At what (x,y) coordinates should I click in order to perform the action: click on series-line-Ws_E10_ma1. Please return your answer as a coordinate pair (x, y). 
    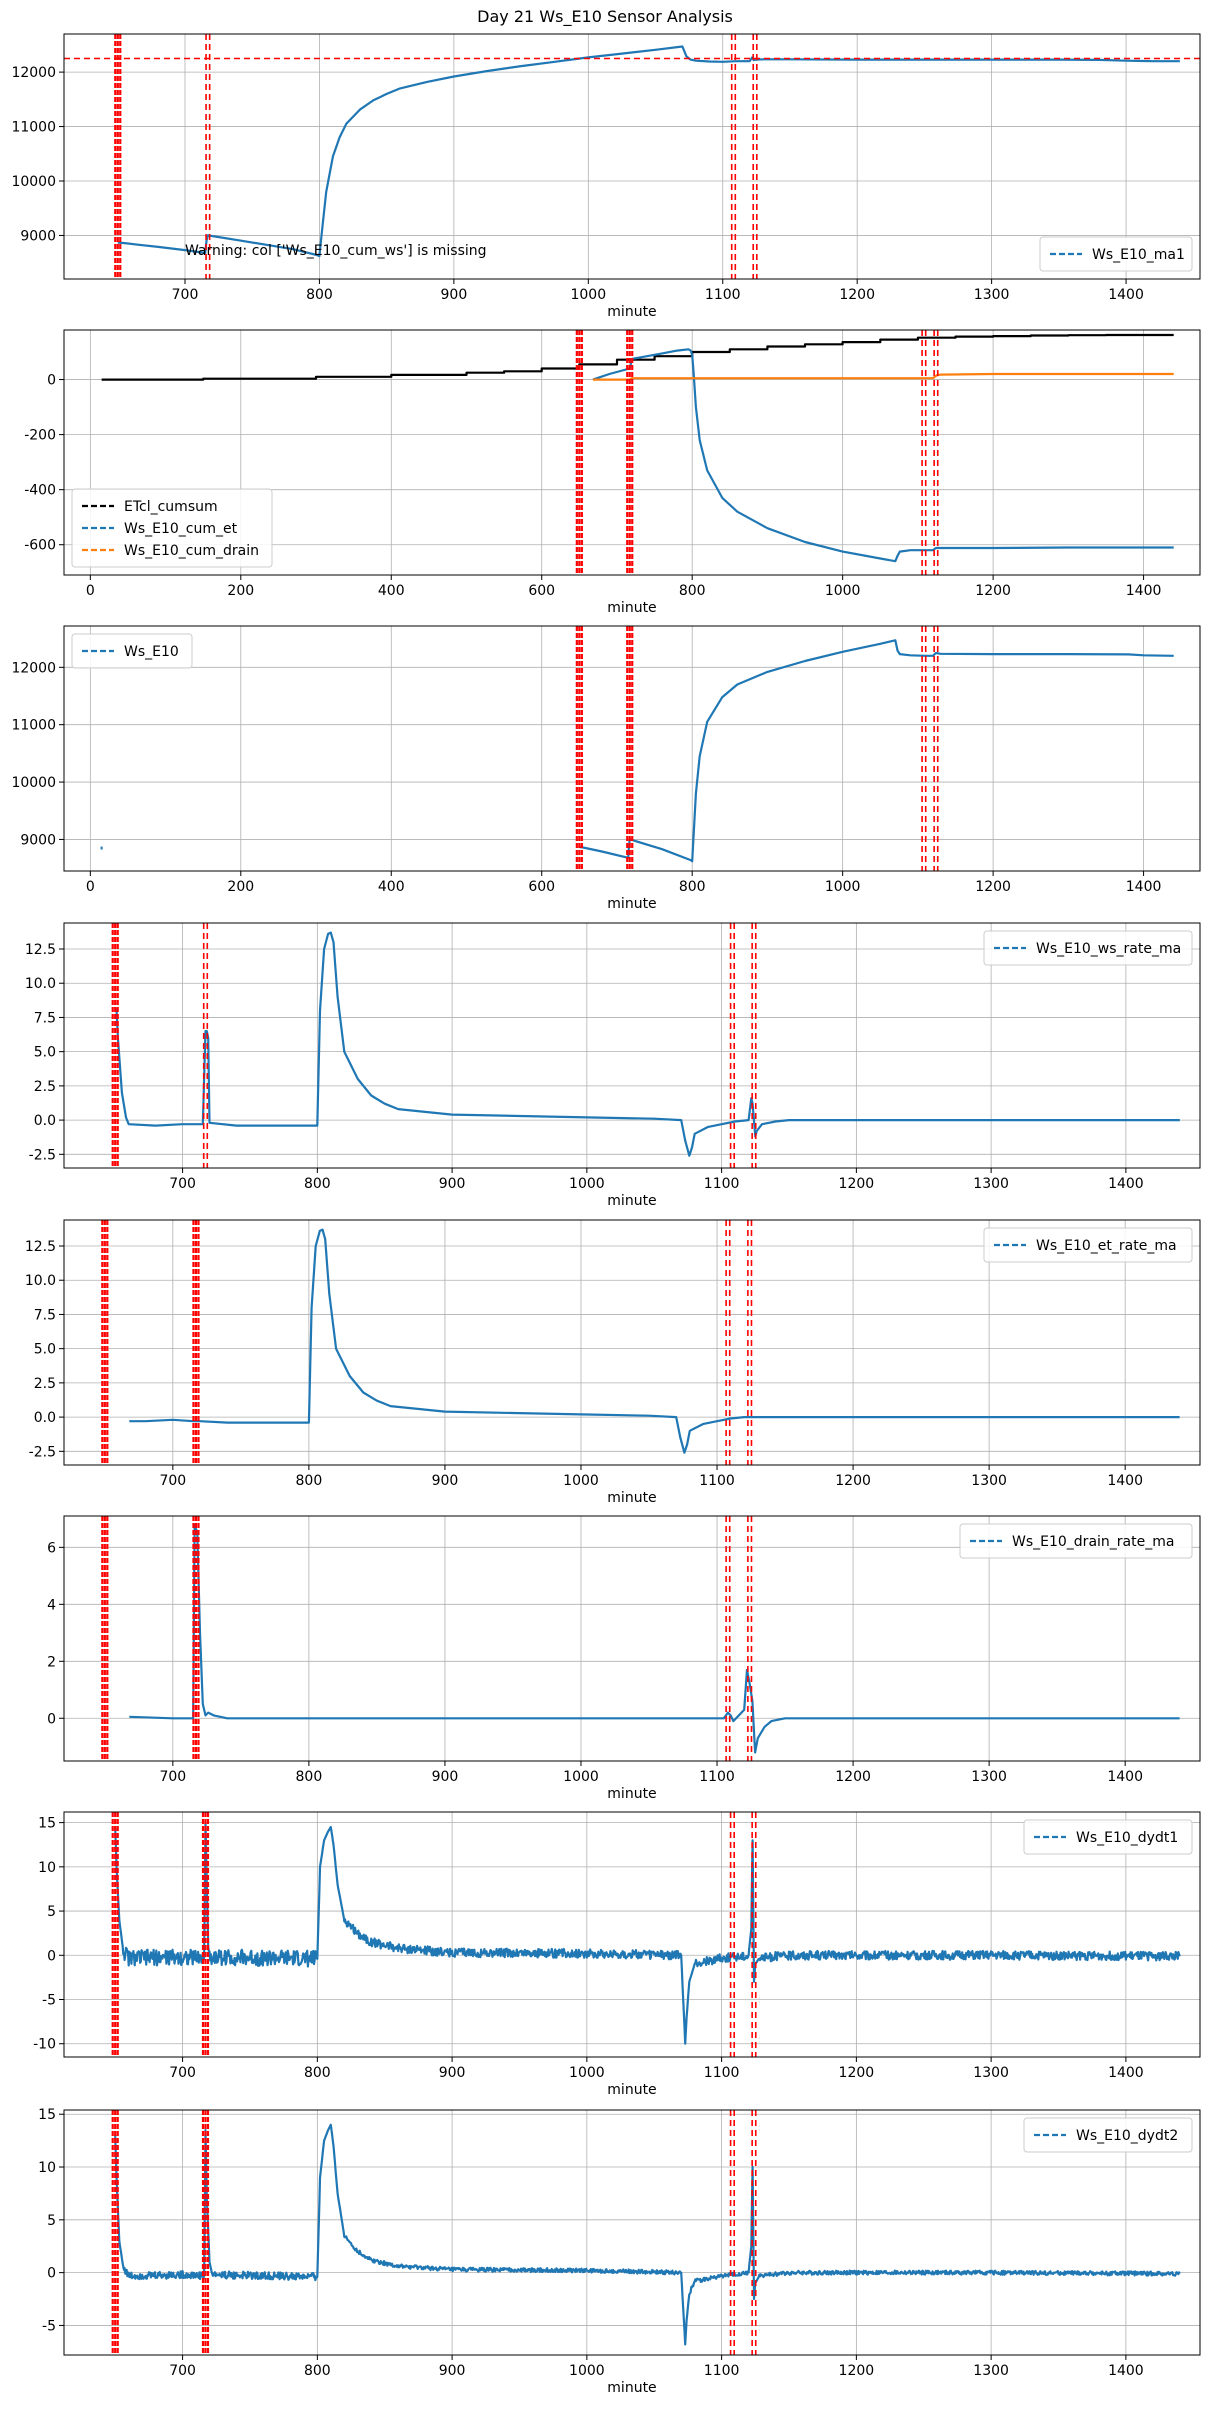
    Looking at the image, I should click on (648, 151).